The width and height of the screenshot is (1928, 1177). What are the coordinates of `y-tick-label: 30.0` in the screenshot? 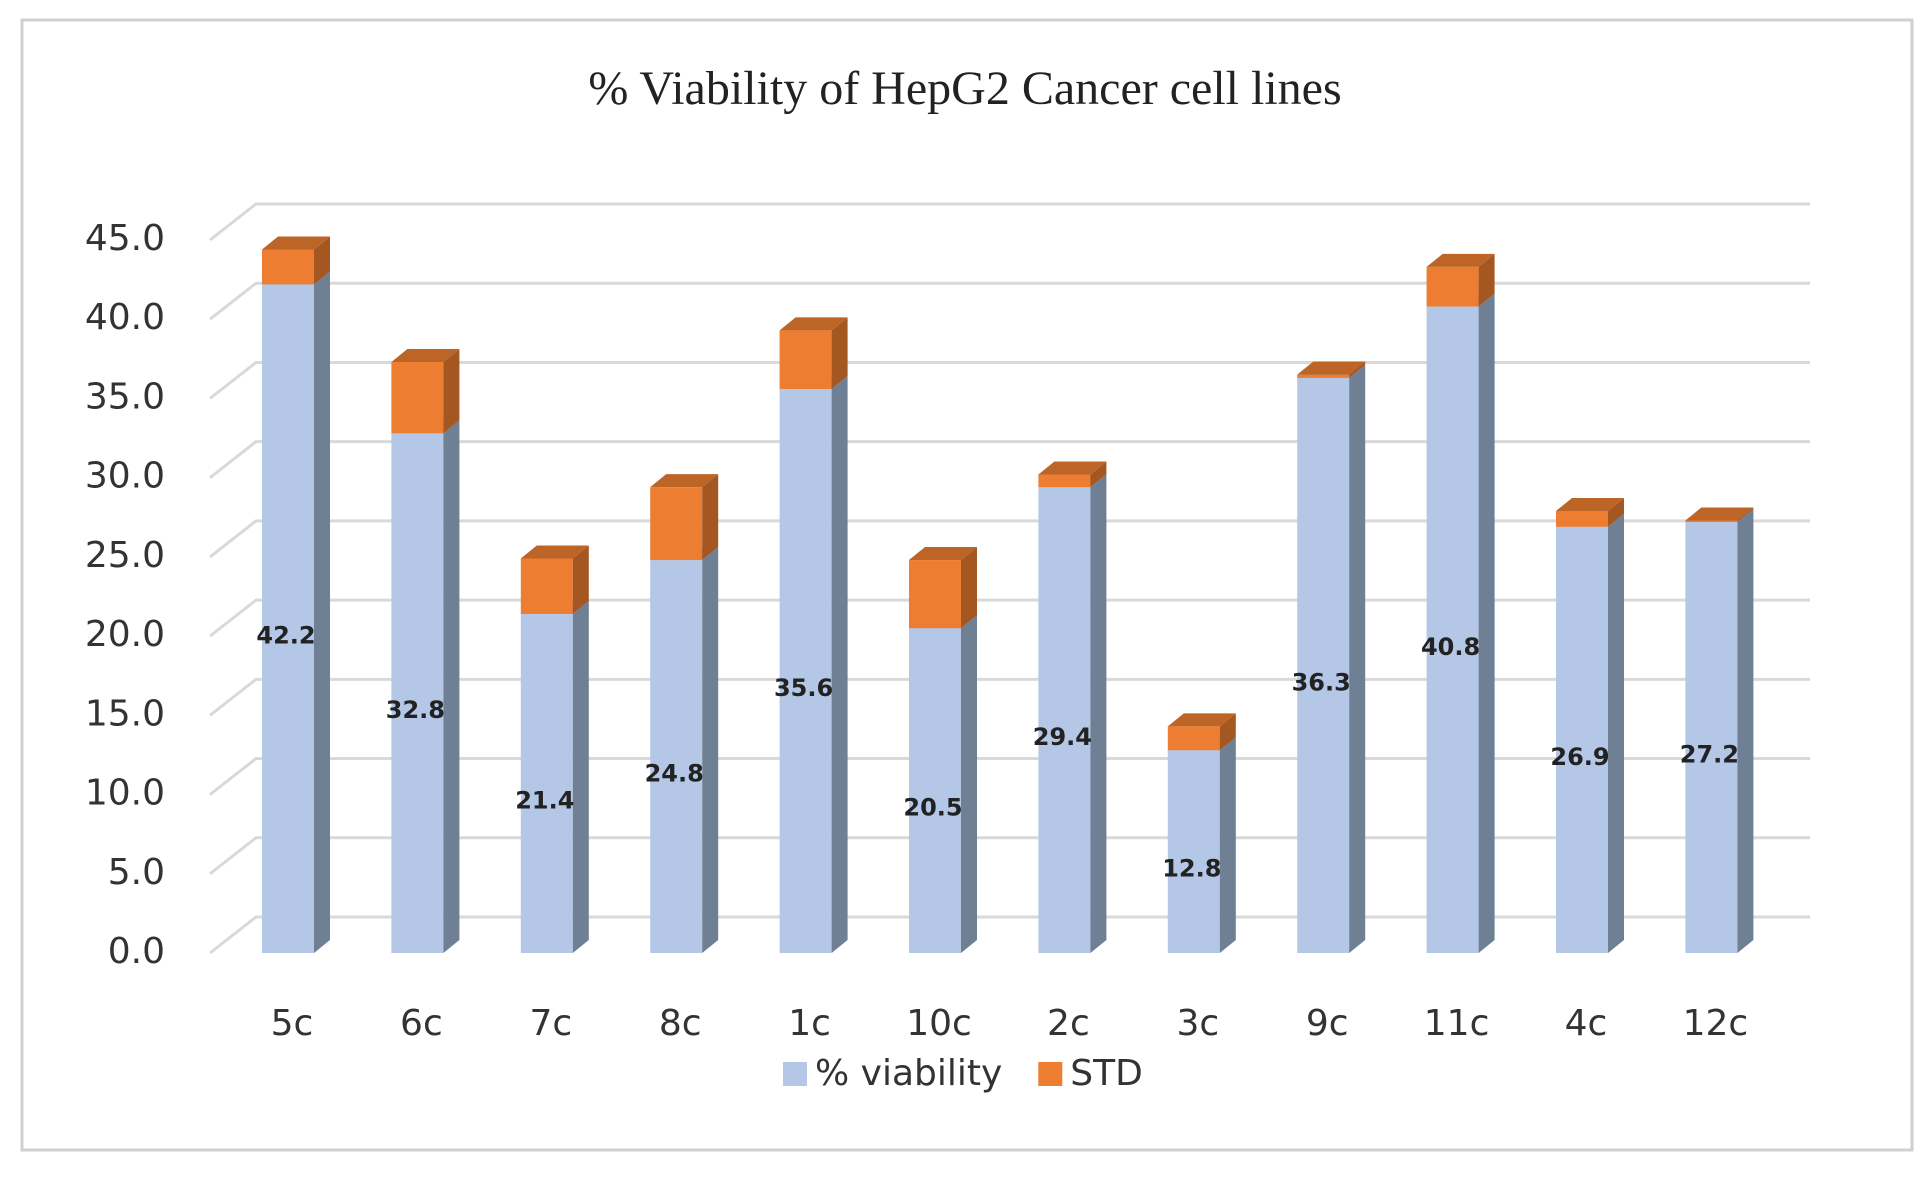 It's located at (125, 476).